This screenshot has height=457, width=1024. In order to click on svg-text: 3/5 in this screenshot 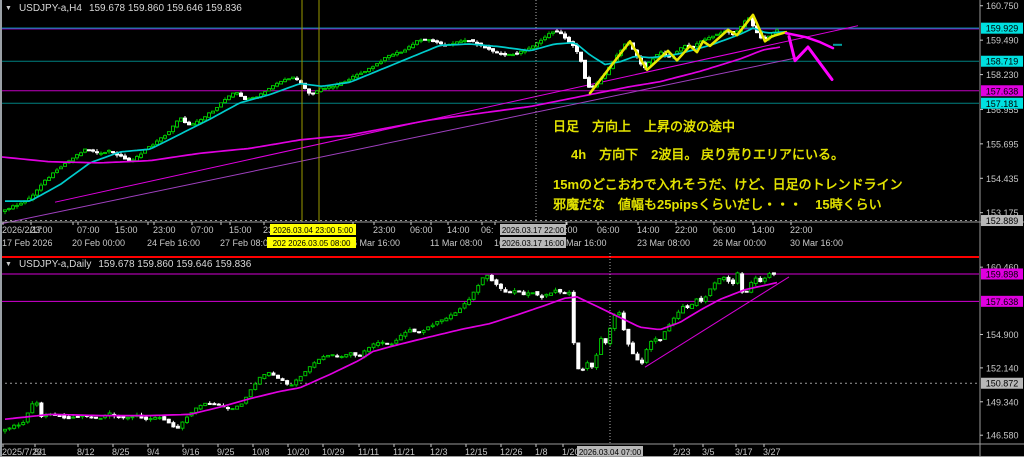, I will do `click(708, 451)`.